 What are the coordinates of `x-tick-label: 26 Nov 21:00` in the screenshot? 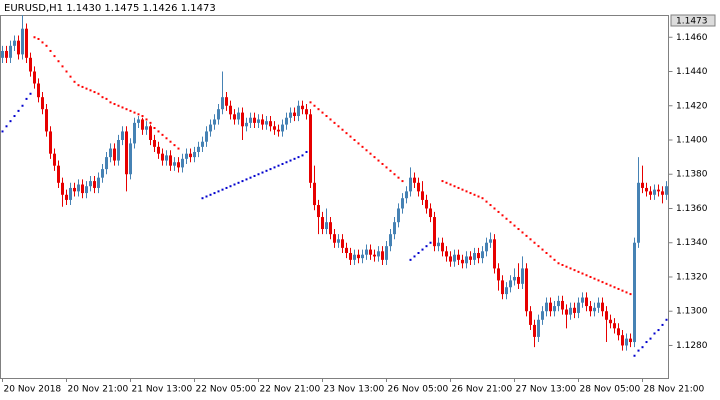 It's located at (482, 390).